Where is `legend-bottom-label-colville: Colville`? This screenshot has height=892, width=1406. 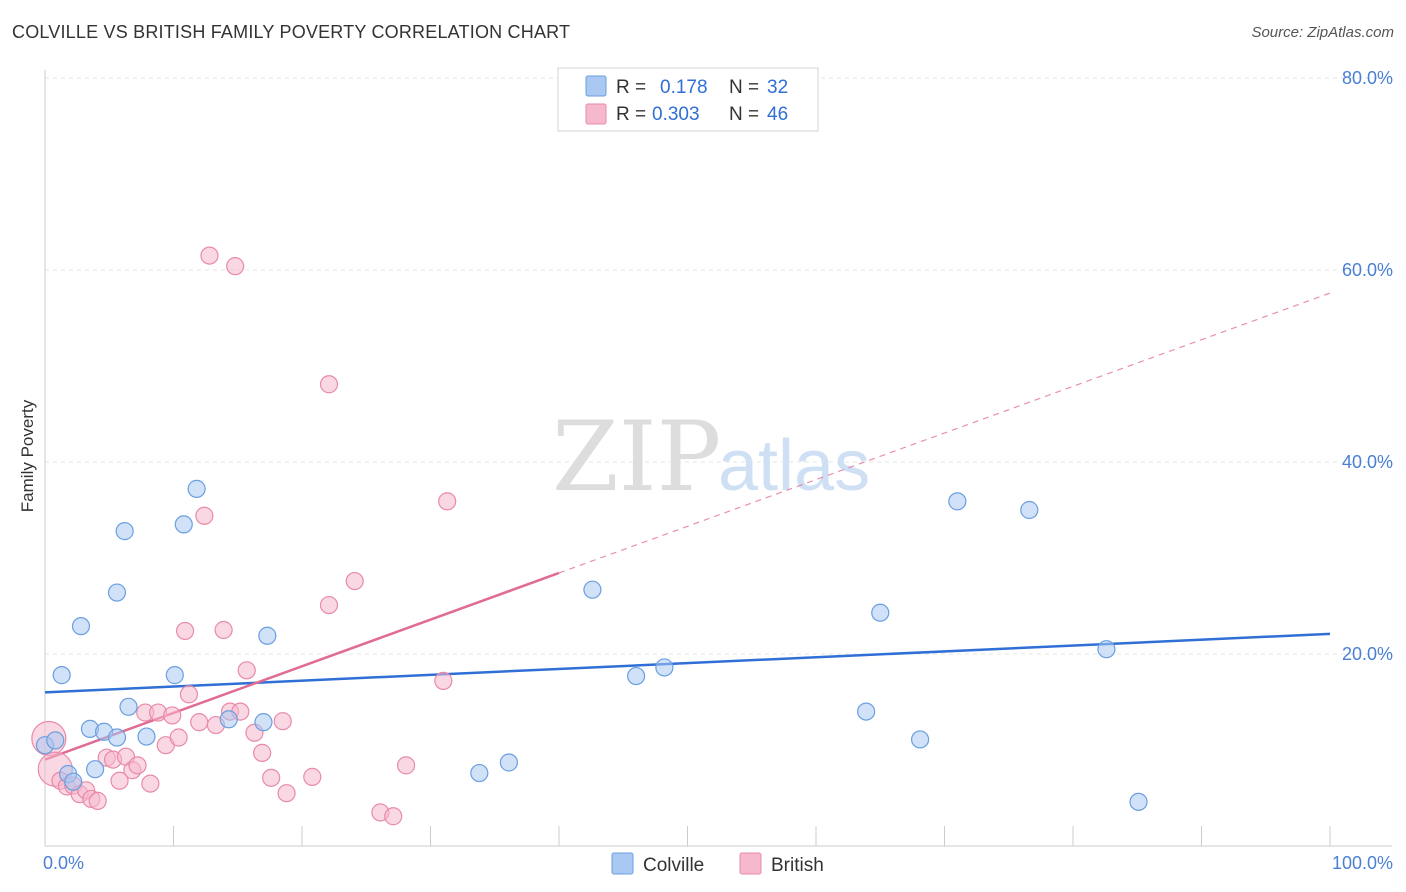
legend-bottom-label-colville: Colville is located at coordinates (673, 865).